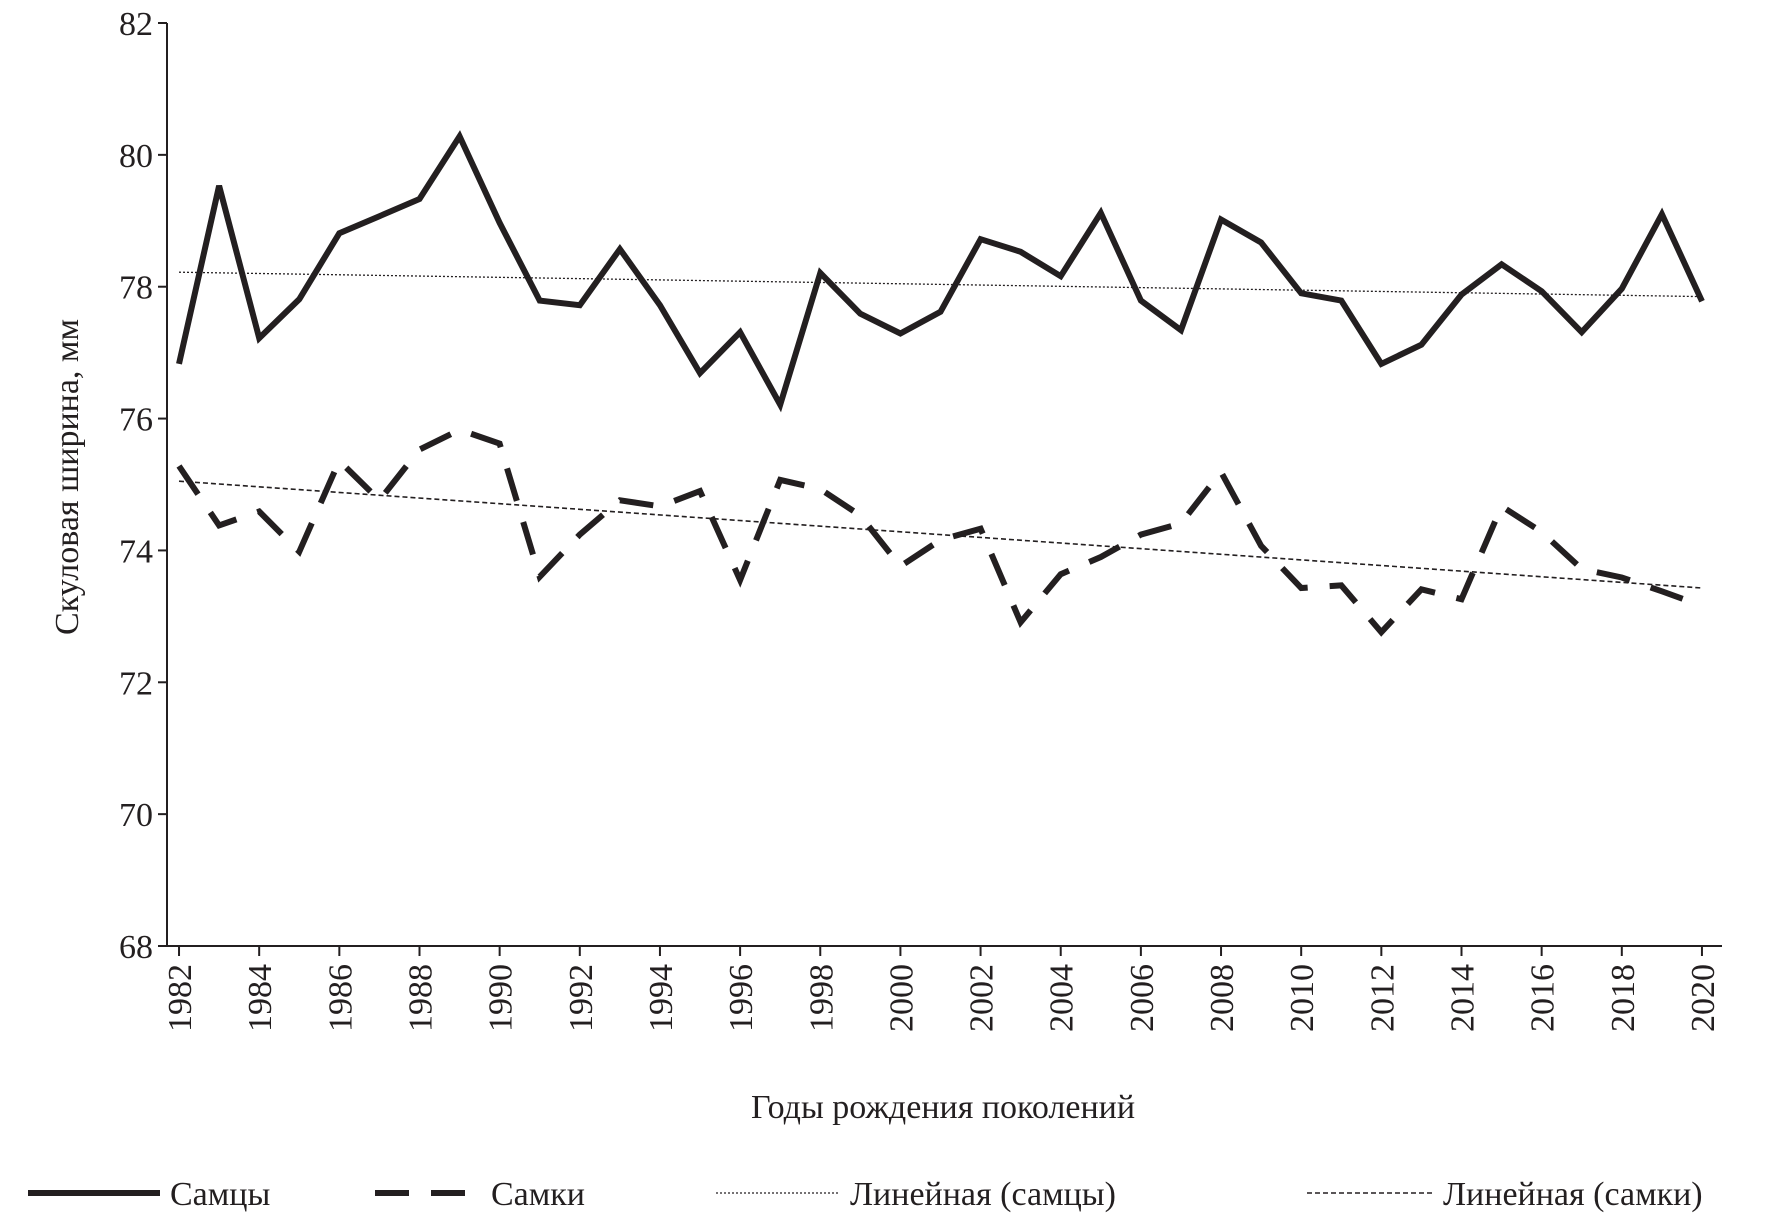  I want to click on x-tick-label: 1992, so click(581, 998).